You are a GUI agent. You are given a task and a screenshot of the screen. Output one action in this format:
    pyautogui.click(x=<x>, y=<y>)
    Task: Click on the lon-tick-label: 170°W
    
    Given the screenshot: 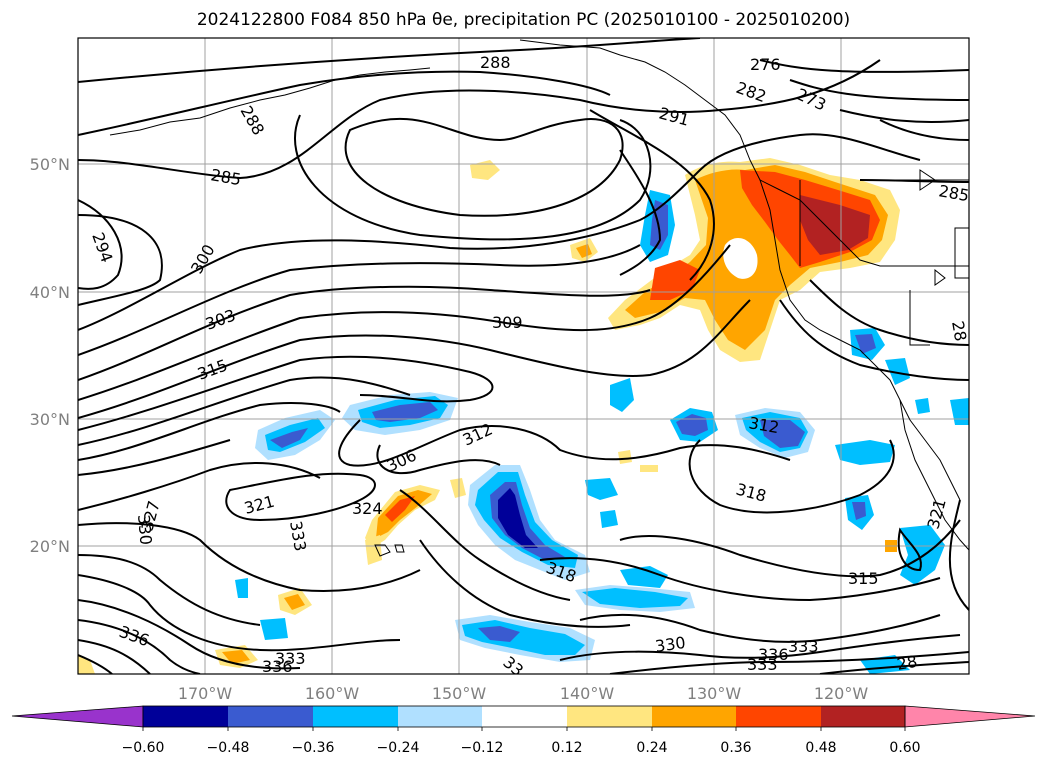 What is the action you would take?
    pyautogui.click(x=205, y=693)
    